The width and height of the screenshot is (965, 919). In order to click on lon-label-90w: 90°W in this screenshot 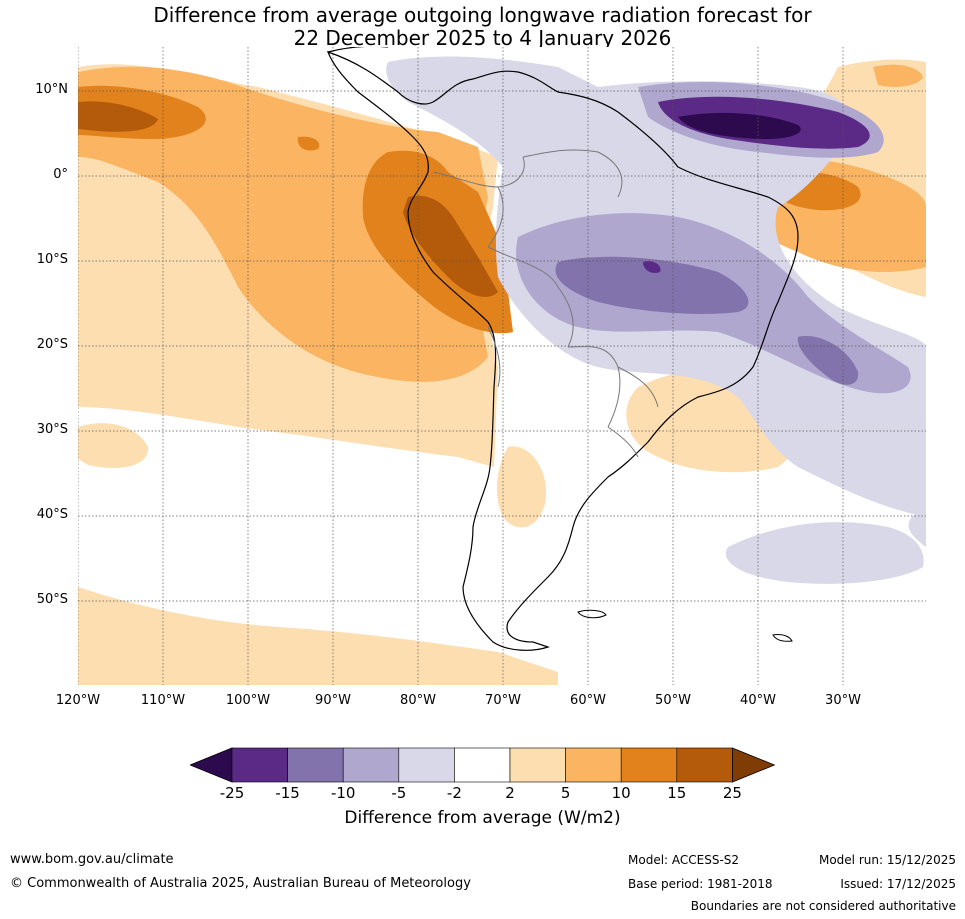, I will do `click(333, 700)`.